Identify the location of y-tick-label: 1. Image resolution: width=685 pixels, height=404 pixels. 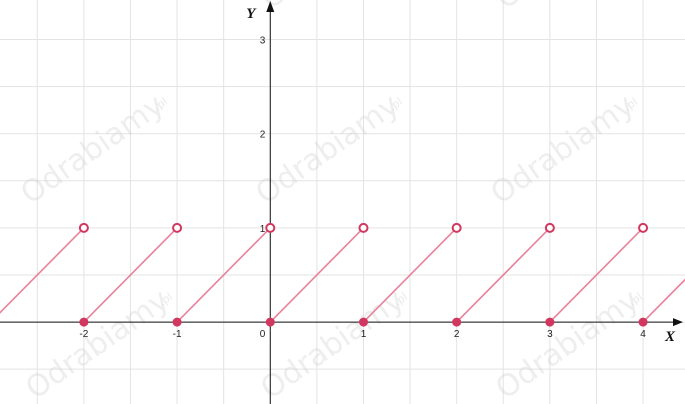
(263, 229).